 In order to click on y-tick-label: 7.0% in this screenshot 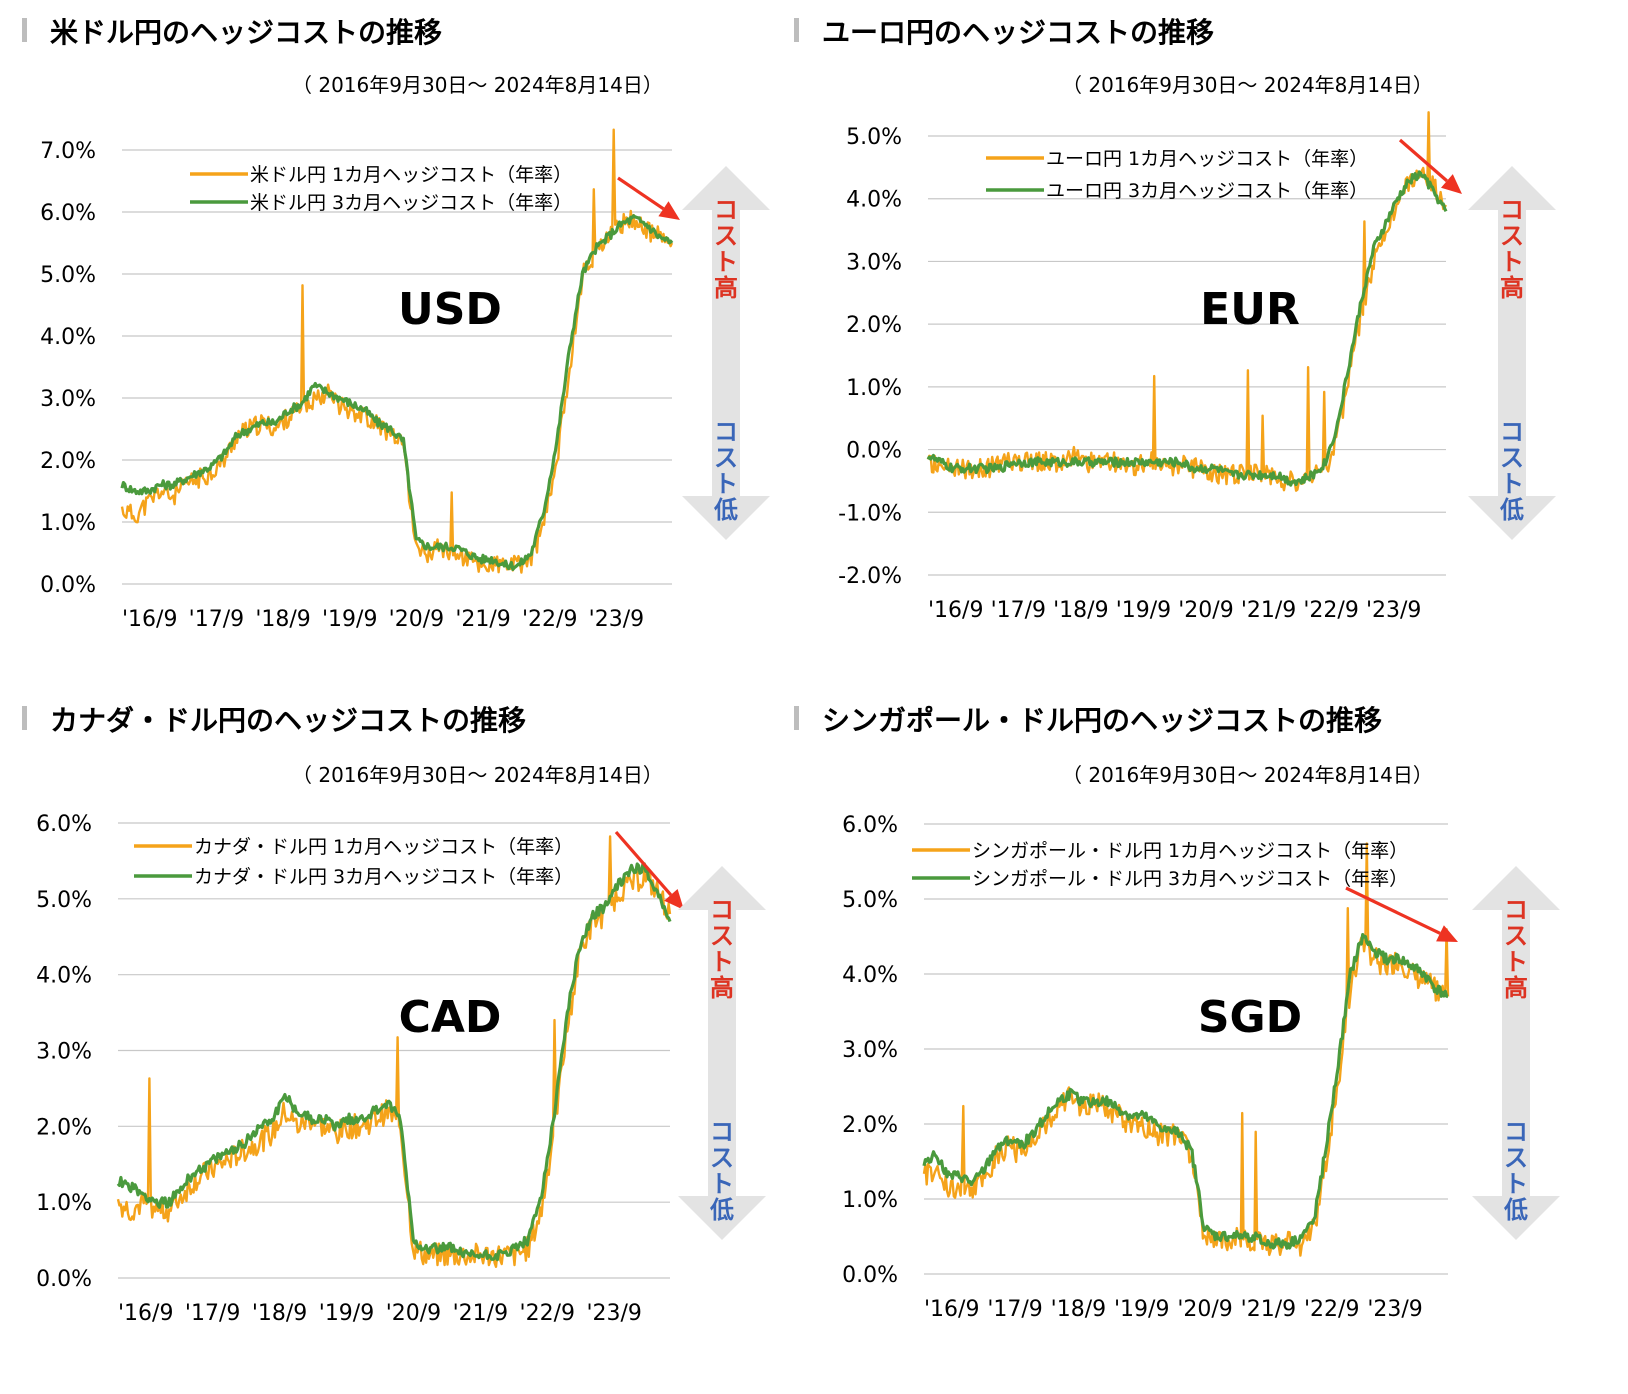, I will do `click(68, 151)`.